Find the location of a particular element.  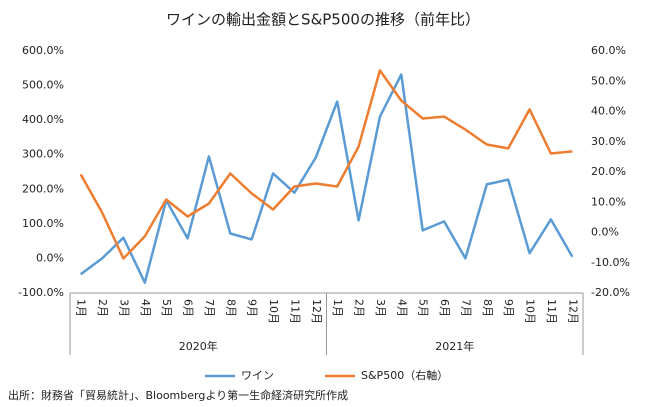

y-tick-label: 600.0% is located at coordinates (43, 50).